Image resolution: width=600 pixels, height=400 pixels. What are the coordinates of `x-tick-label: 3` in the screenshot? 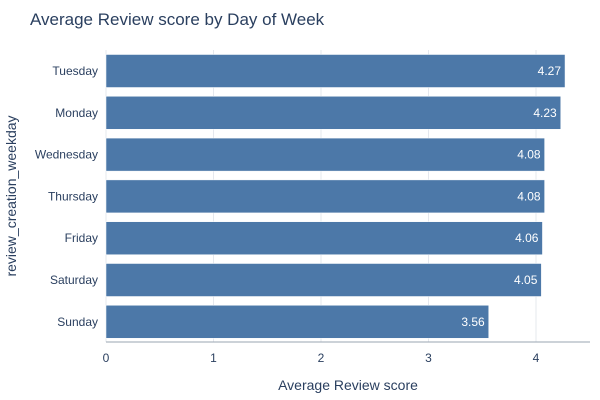 It's located at (428, 358).